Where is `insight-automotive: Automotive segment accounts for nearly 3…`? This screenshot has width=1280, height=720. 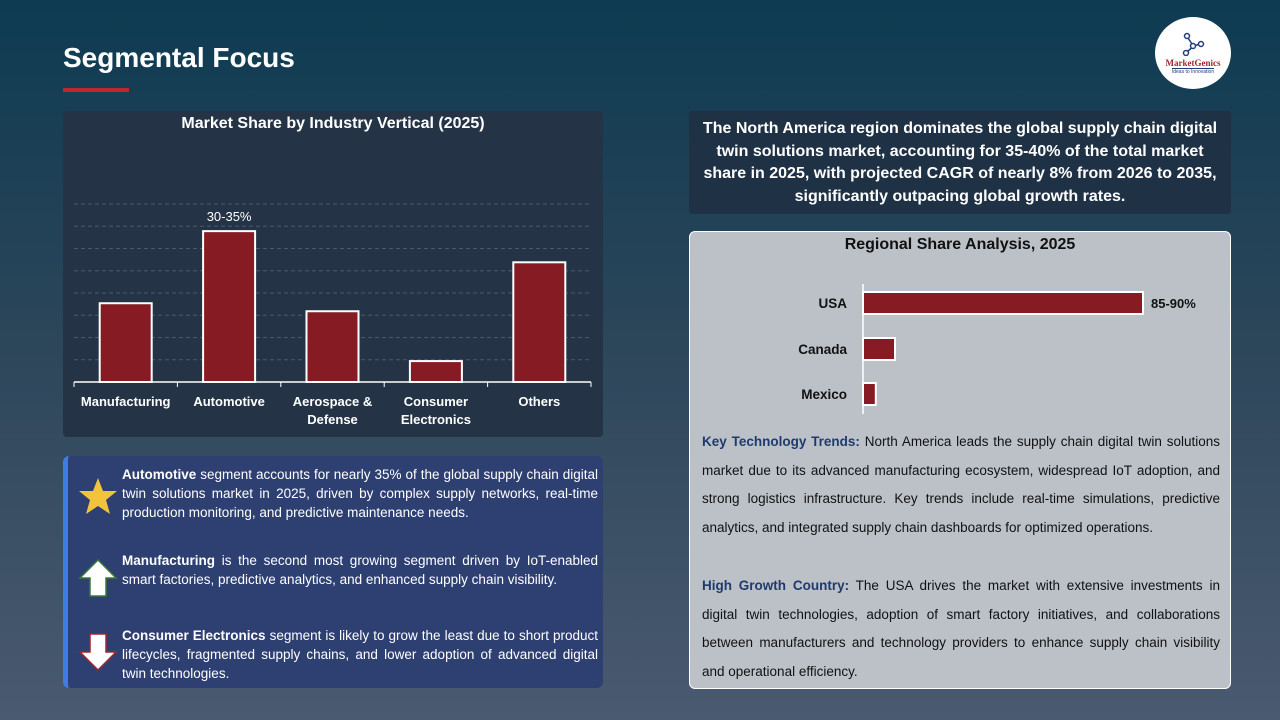 insight-automotive: Automotive segment accounts for nearly 3… is located at coordinates (360, 493).